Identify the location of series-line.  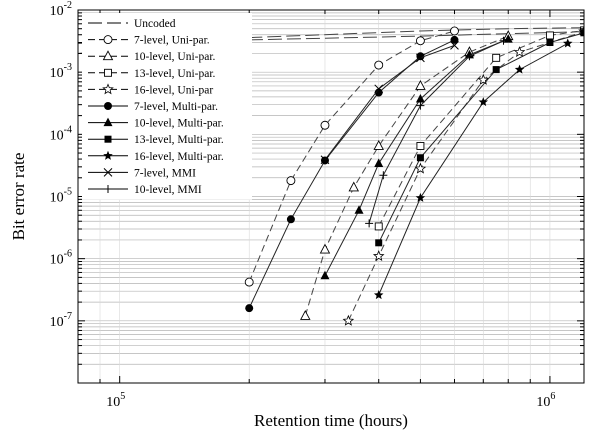
(389, 102).